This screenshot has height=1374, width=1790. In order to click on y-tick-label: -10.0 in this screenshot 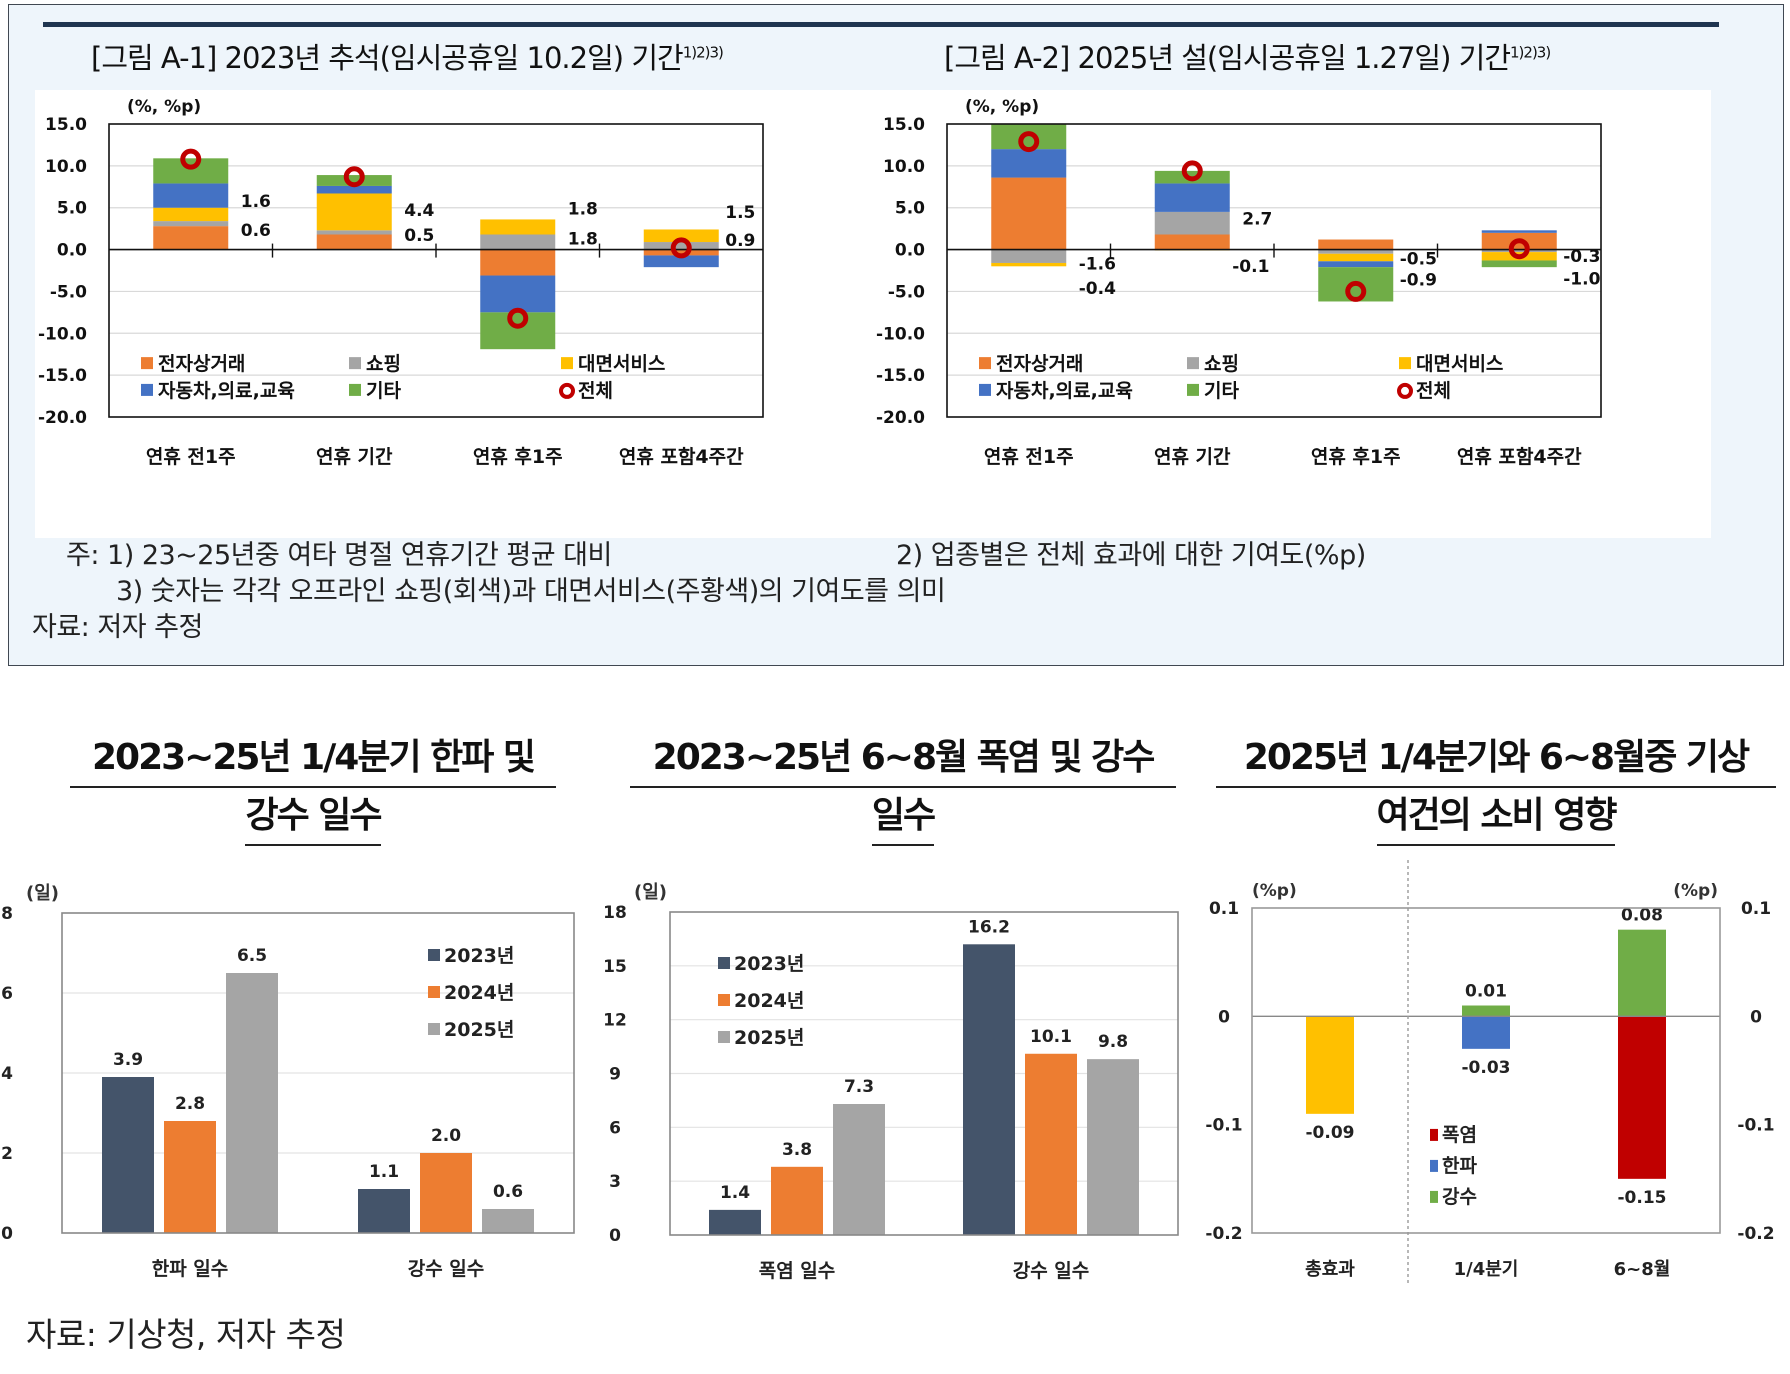, I will do `click(62, 334)`.